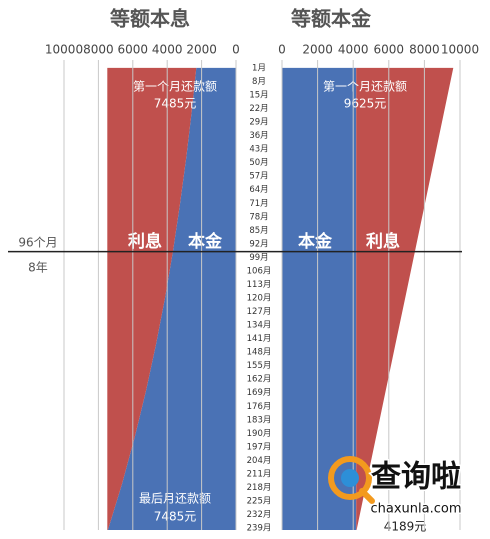 The width and height of the screenshot is (490, 539). I want to click on month-tick-label: 50月, so click(258, 163).